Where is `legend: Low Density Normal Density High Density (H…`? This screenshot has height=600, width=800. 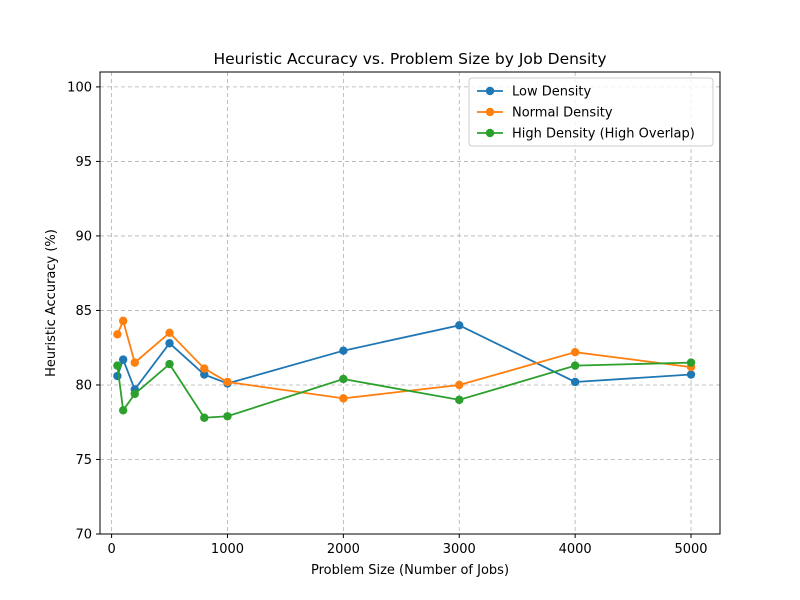
legend: Low Density Normal Density High Density (H… is located at coordinates (591, 112).